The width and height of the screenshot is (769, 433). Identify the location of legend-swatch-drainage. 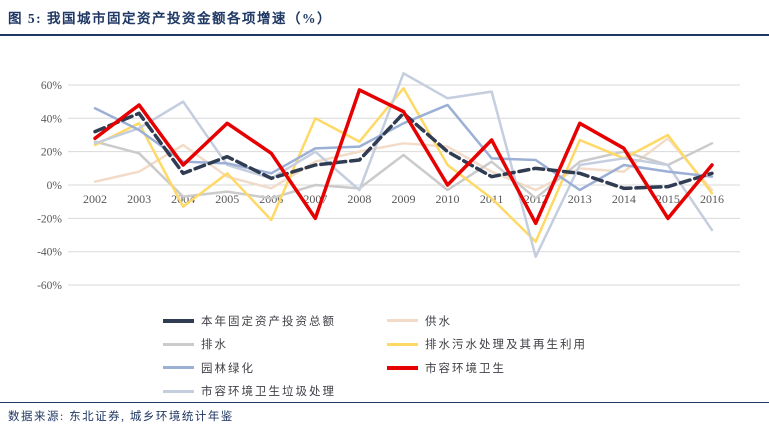
(178, 344).